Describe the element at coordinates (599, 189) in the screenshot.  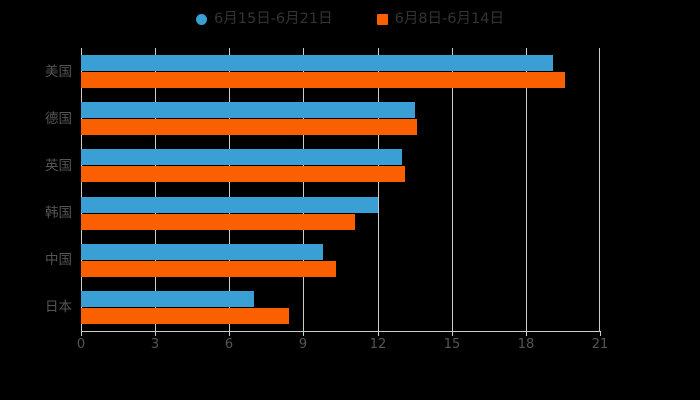
I see `plot-right-border` at that location.